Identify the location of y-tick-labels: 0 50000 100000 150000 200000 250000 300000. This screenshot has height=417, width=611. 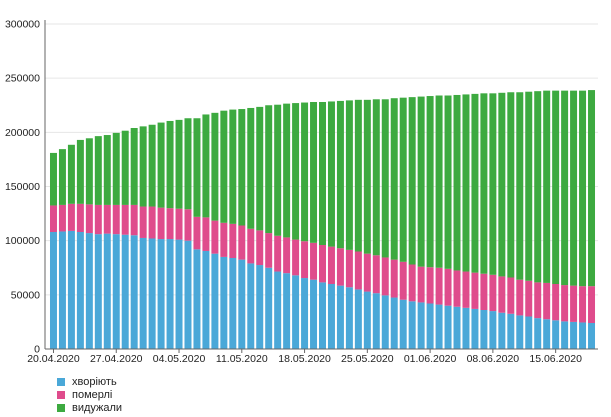
(22, 187).